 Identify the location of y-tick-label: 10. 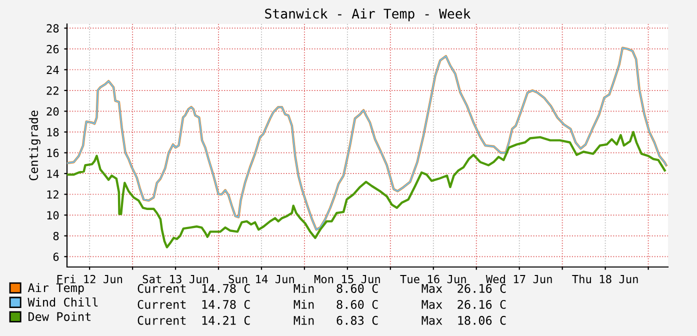
(53, 215).